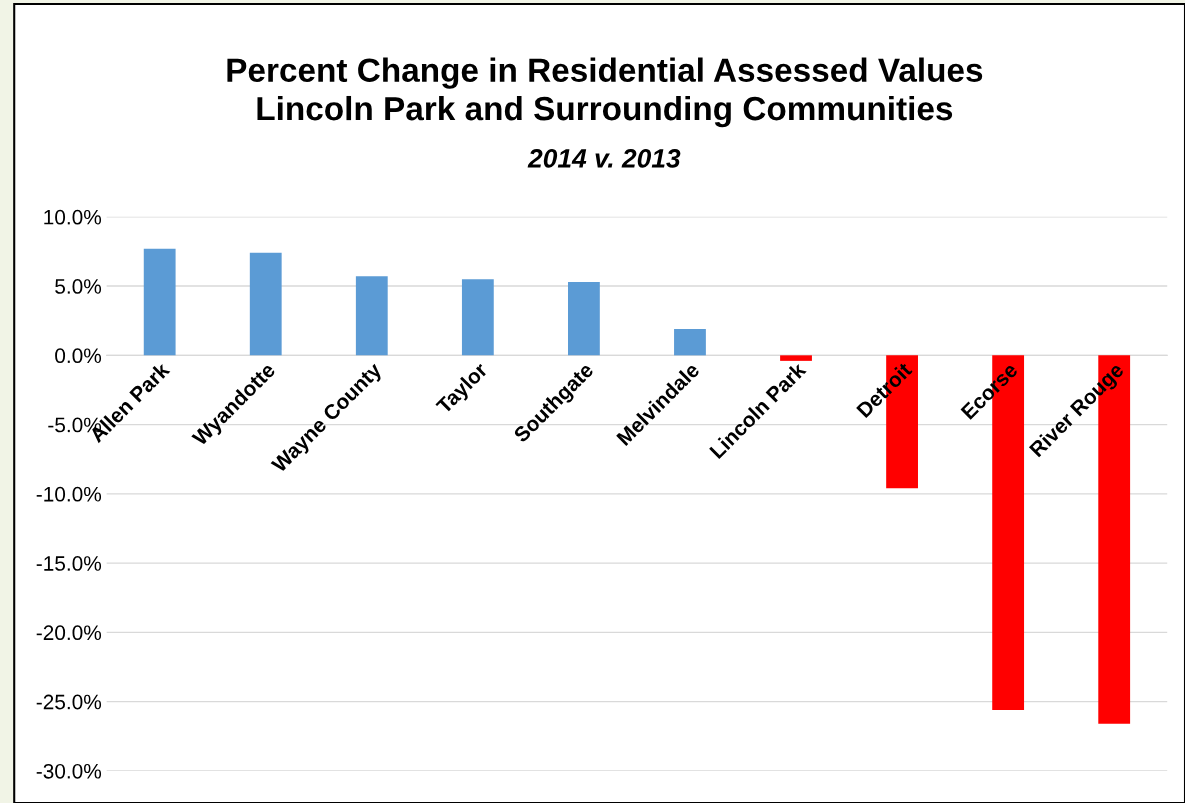  What do you see at coordinates (604, 158) in the screenshot?
I see `chart-subtitle: 2014 v. 2013` at bounding box center [604, 158].